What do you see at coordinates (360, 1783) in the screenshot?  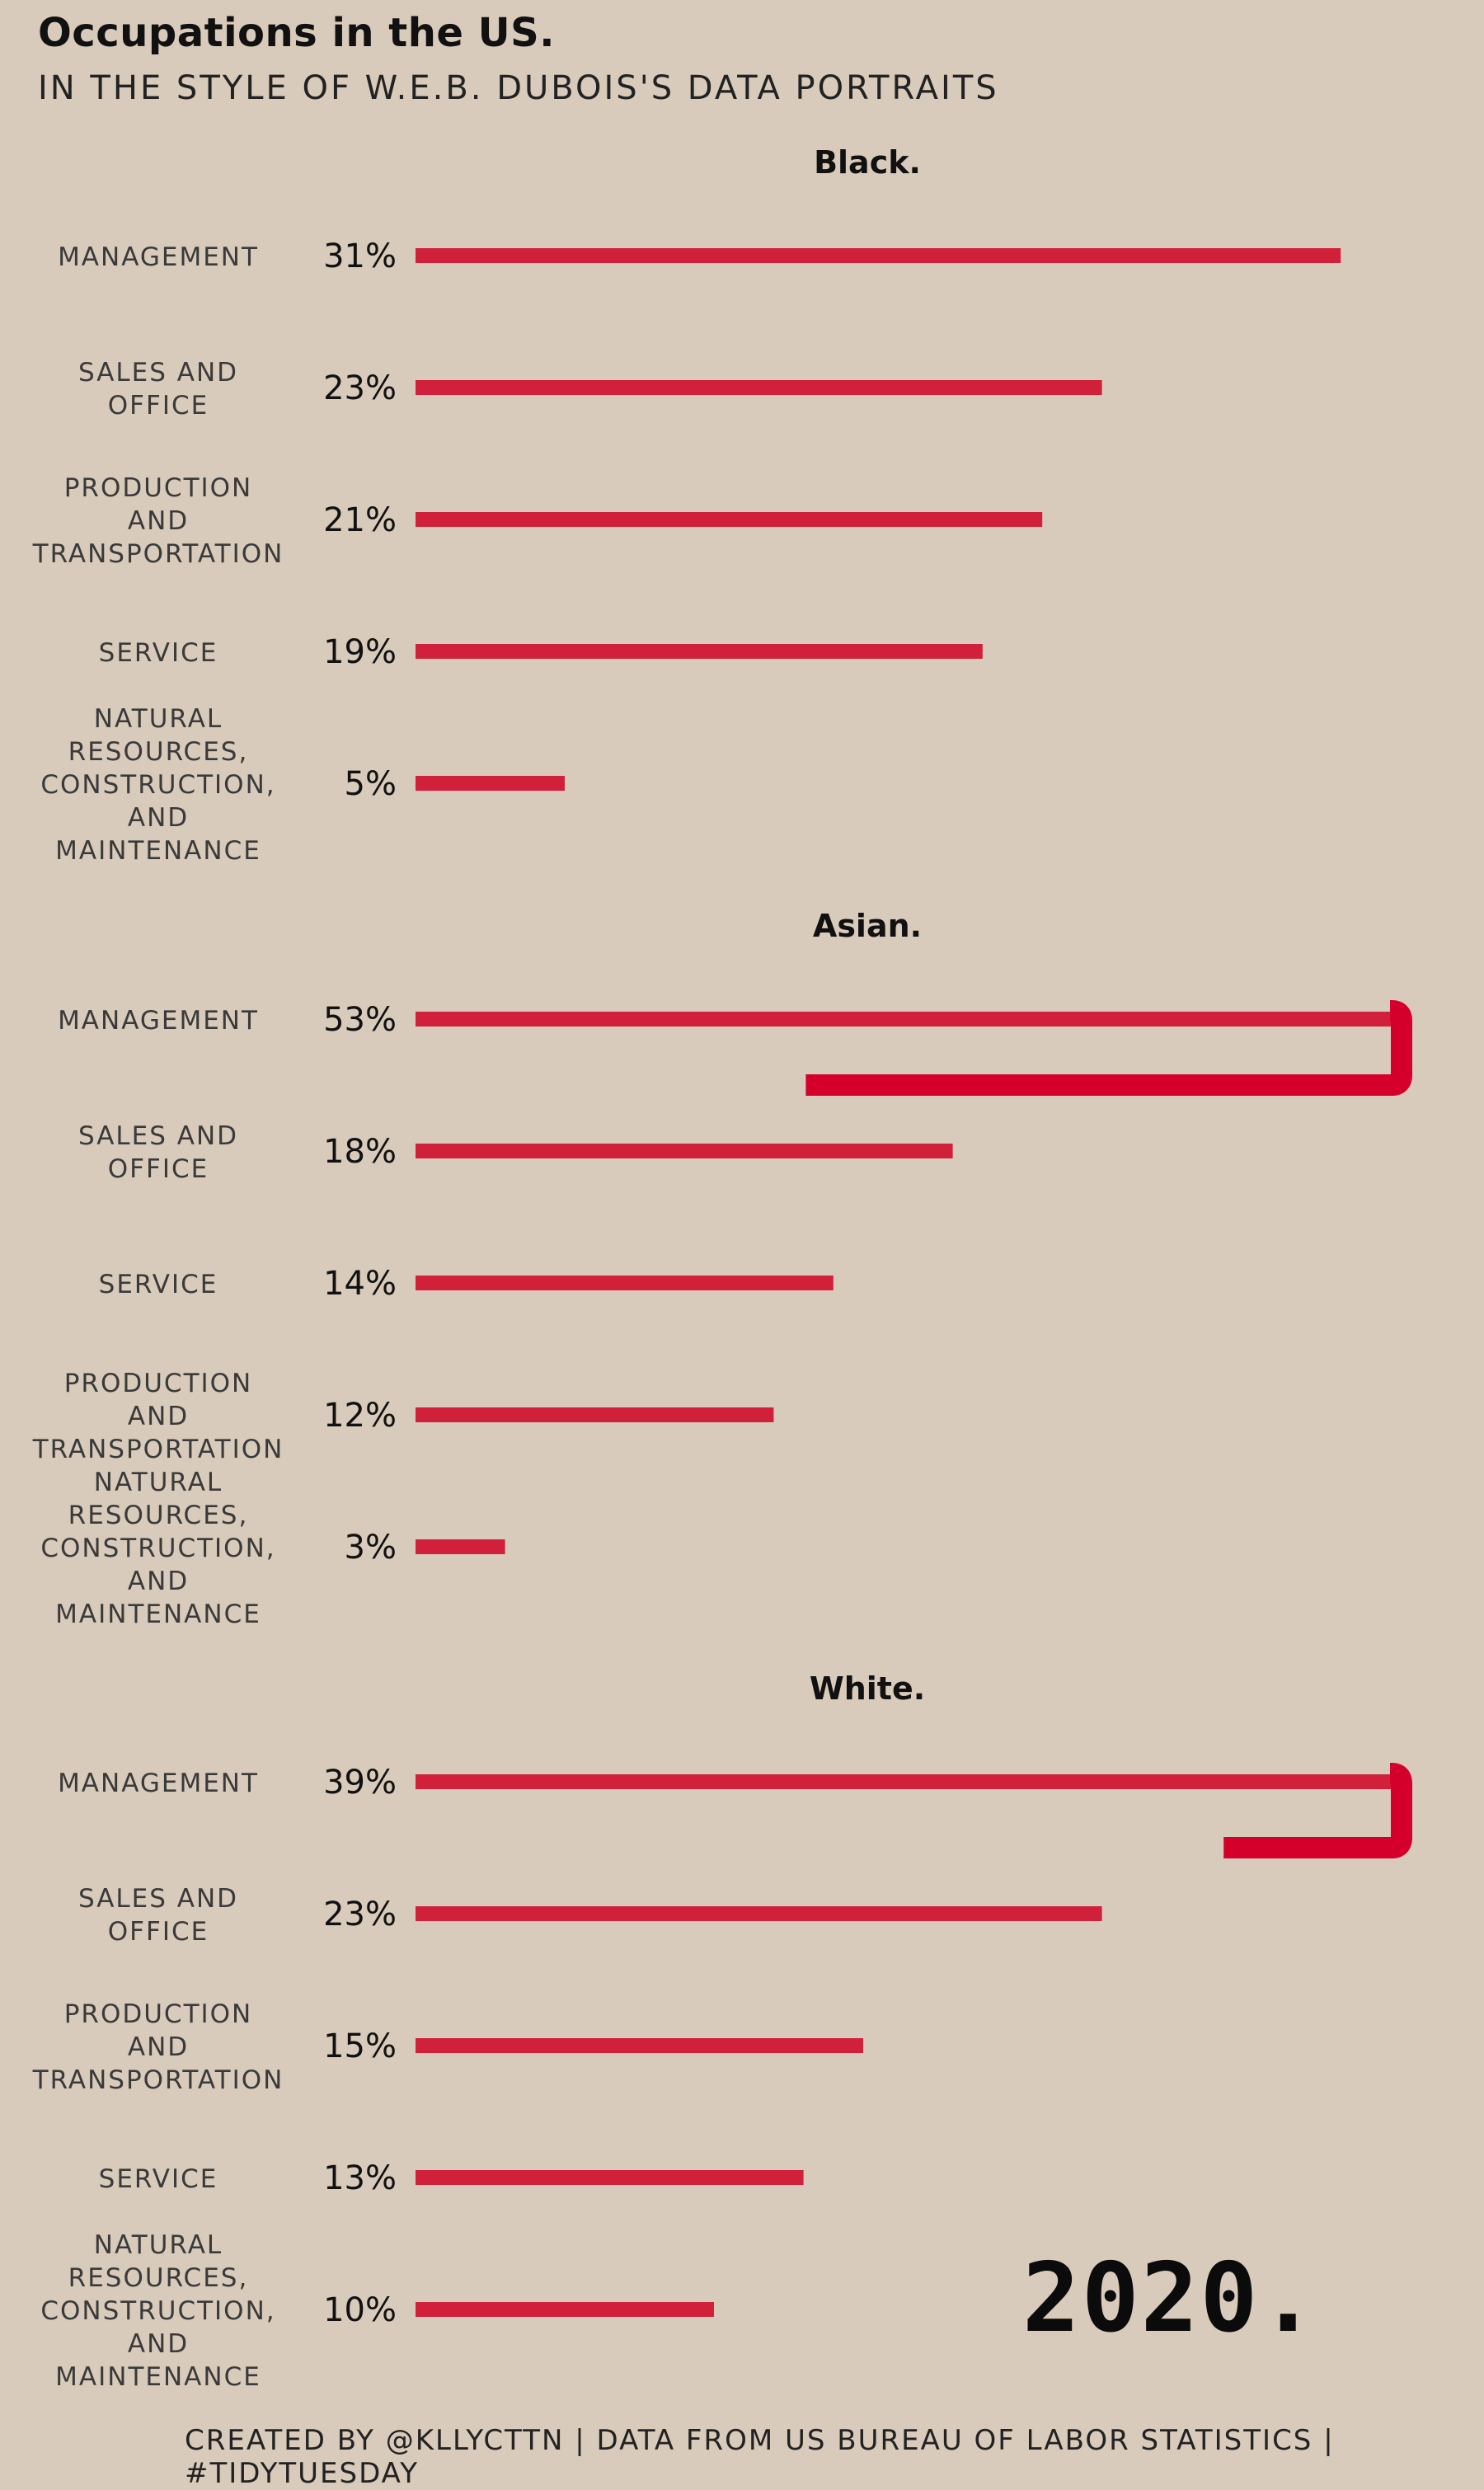 I see `value-label: 39%` at bounding box center [360, 1783].